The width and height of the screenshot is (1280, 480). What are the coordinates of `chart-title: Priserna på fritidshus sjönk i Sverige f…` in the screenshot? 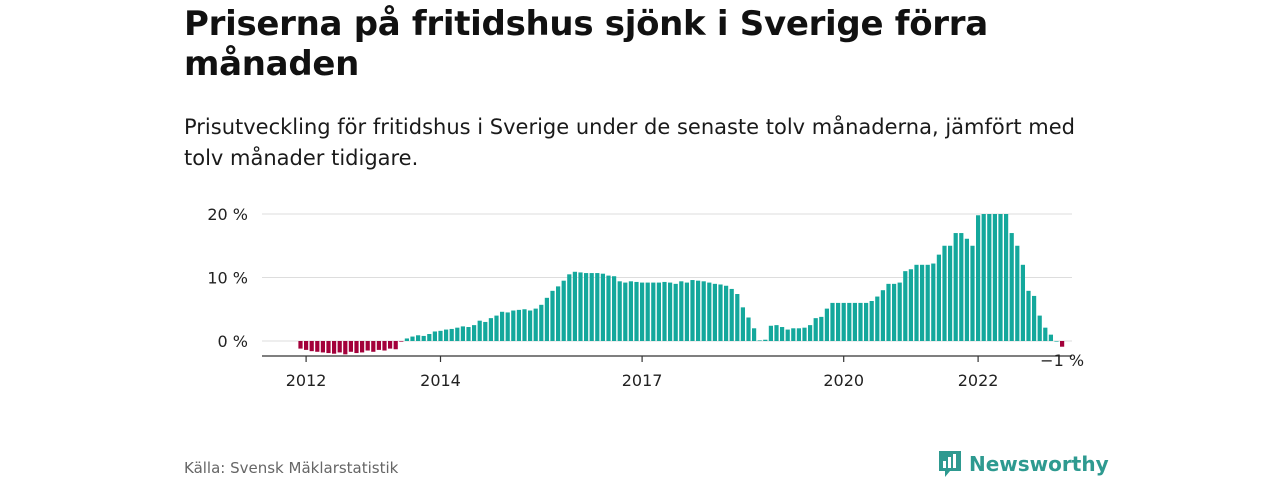 It's located at (586, 44).